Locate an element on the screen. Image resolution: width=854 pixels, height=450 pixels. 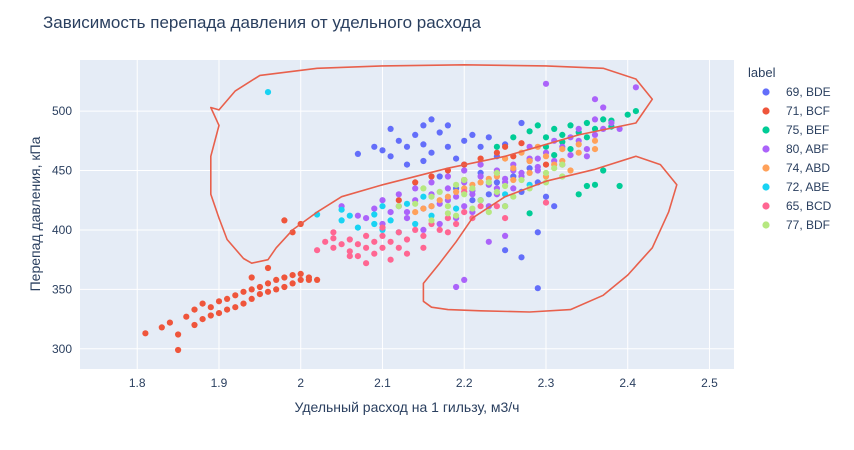
legend-item: 72, ABE is located at coordinates (795, 187).